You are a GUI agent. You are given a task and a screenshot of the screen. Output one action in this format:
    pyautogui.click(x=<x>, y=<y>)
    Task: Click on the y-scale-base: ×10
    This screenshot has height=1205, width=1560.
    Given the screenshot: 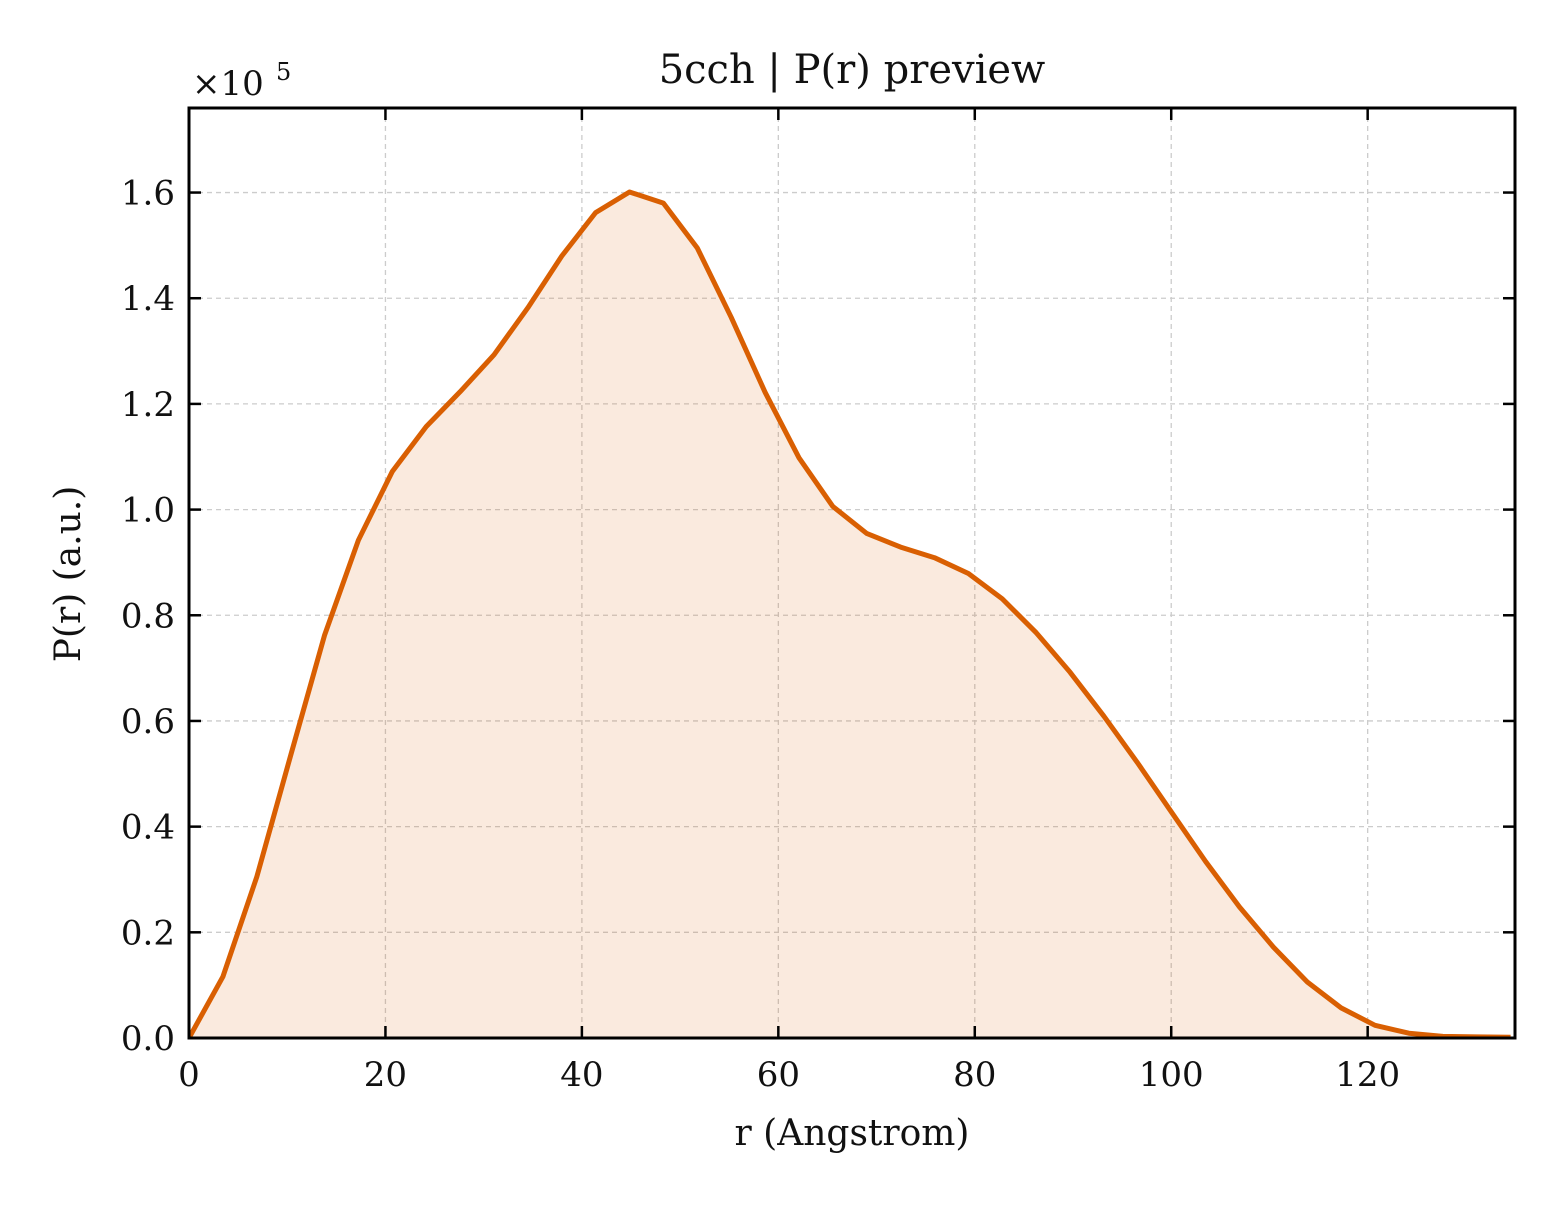 What is the action you would take?
    pyautogui.click(x=228, y=84)
    